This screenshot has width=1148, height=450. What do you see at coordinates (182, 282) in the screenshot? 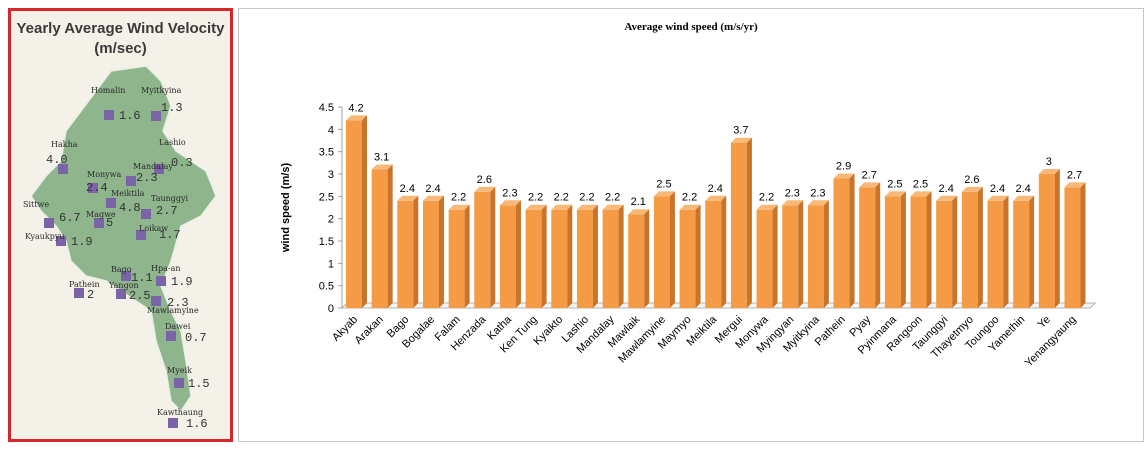
I see `map-place-value: 1.9` at bounding box center [182, 282].